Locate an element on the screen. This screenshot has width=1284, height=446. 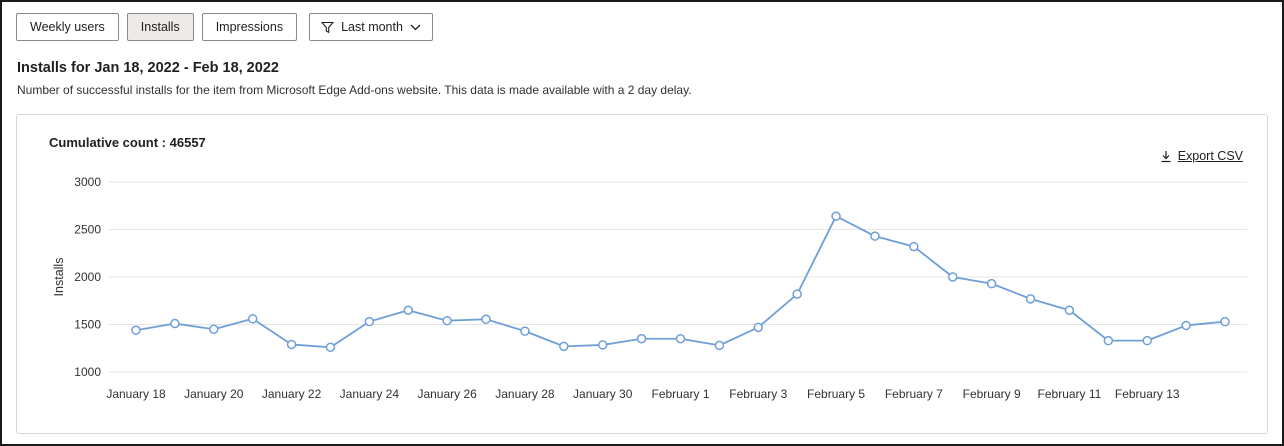
svg-text: January 28 is located at coordinates (525, 394).